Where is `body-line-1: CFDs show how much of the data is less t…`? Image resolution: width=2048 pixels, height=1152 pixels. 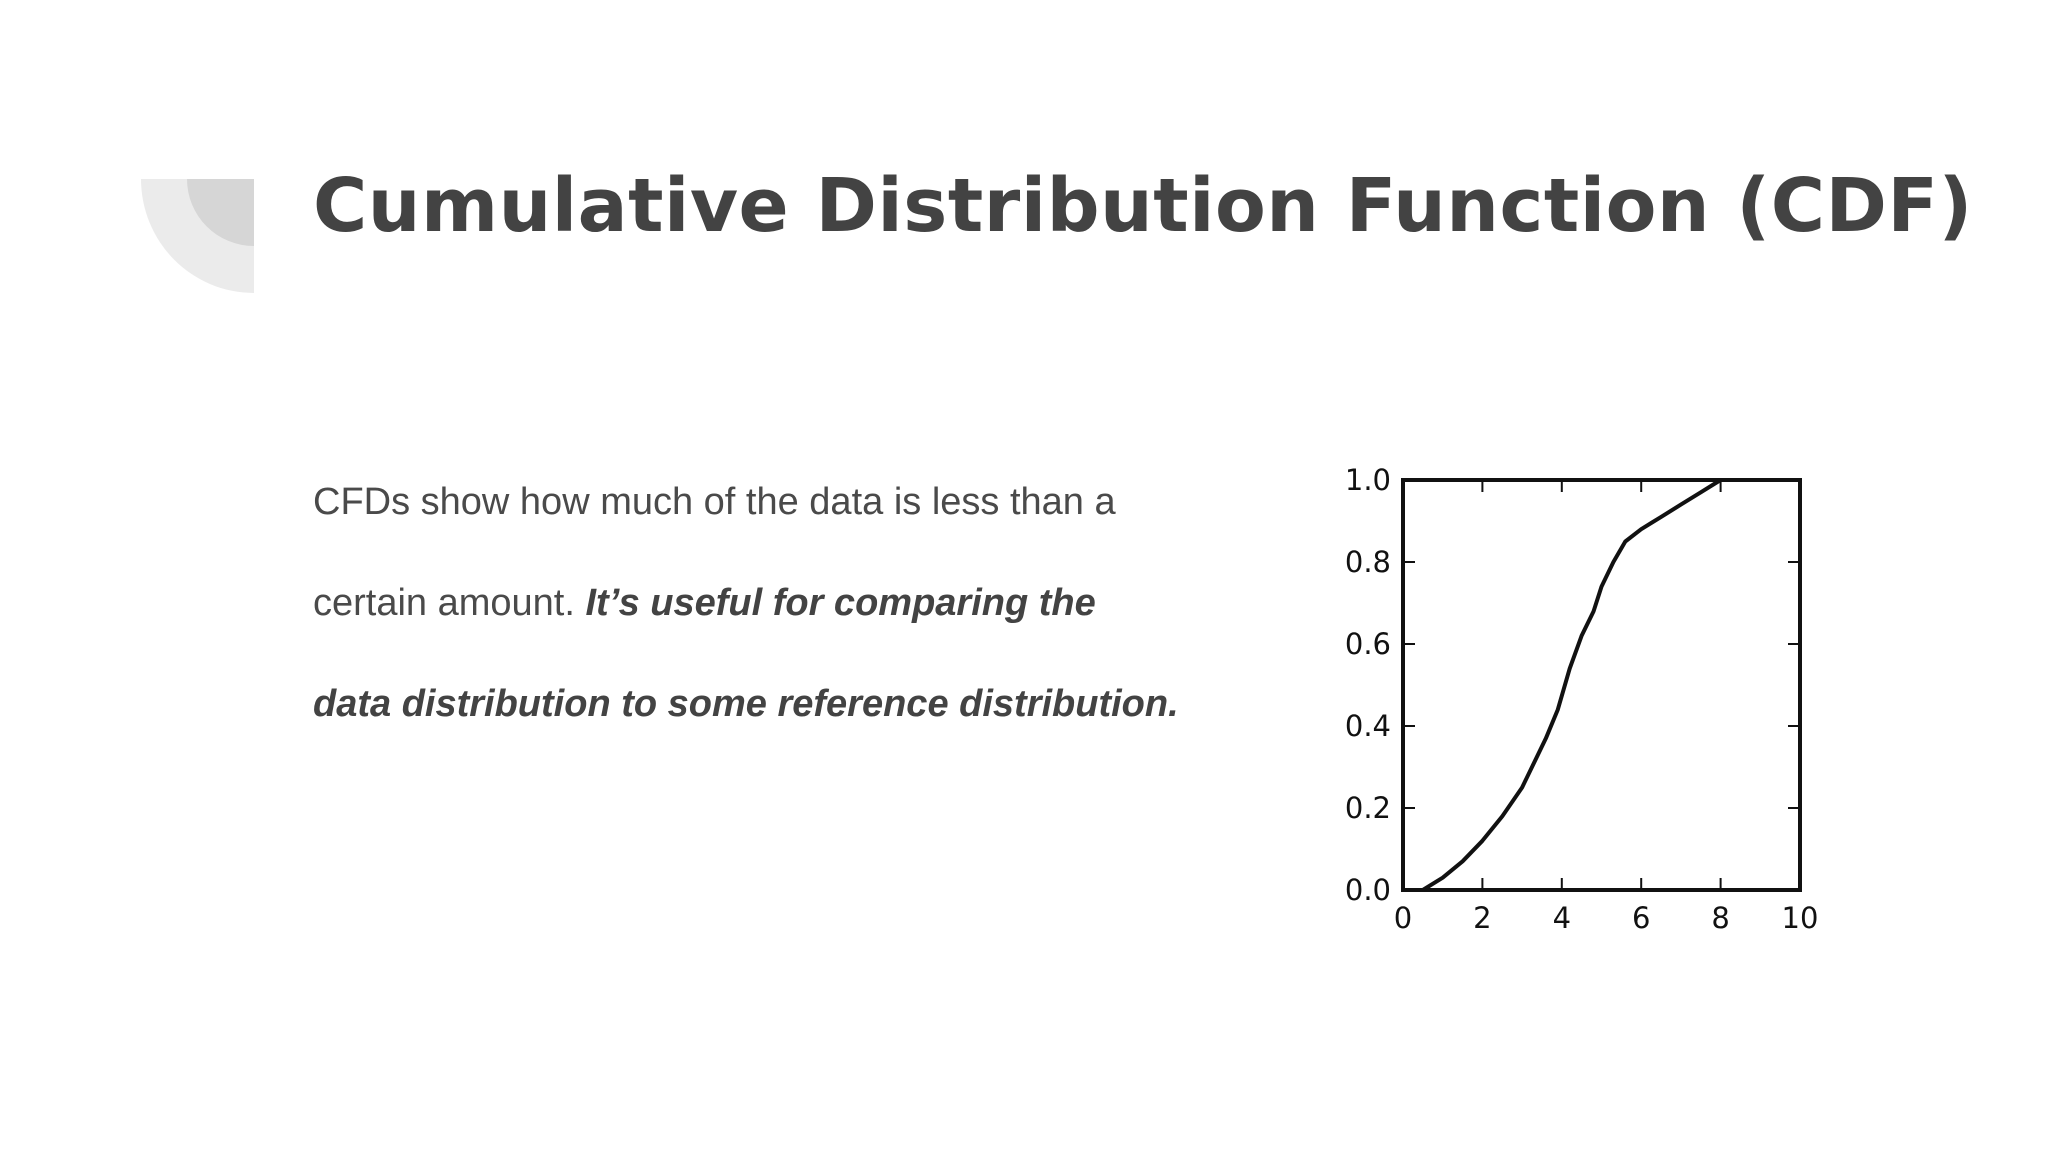 body-line-1: CFDs show how much of the data is less t… is located at coordinates (714, 502).